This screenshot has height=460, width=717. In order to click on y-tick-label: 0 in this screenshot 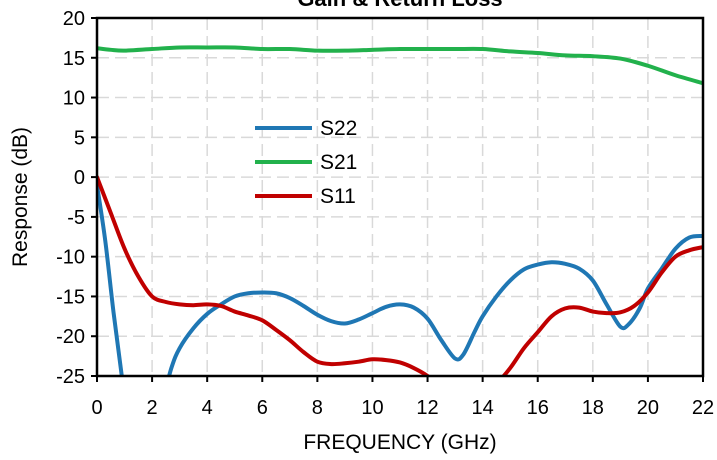, I will do `click(79, 178)`.